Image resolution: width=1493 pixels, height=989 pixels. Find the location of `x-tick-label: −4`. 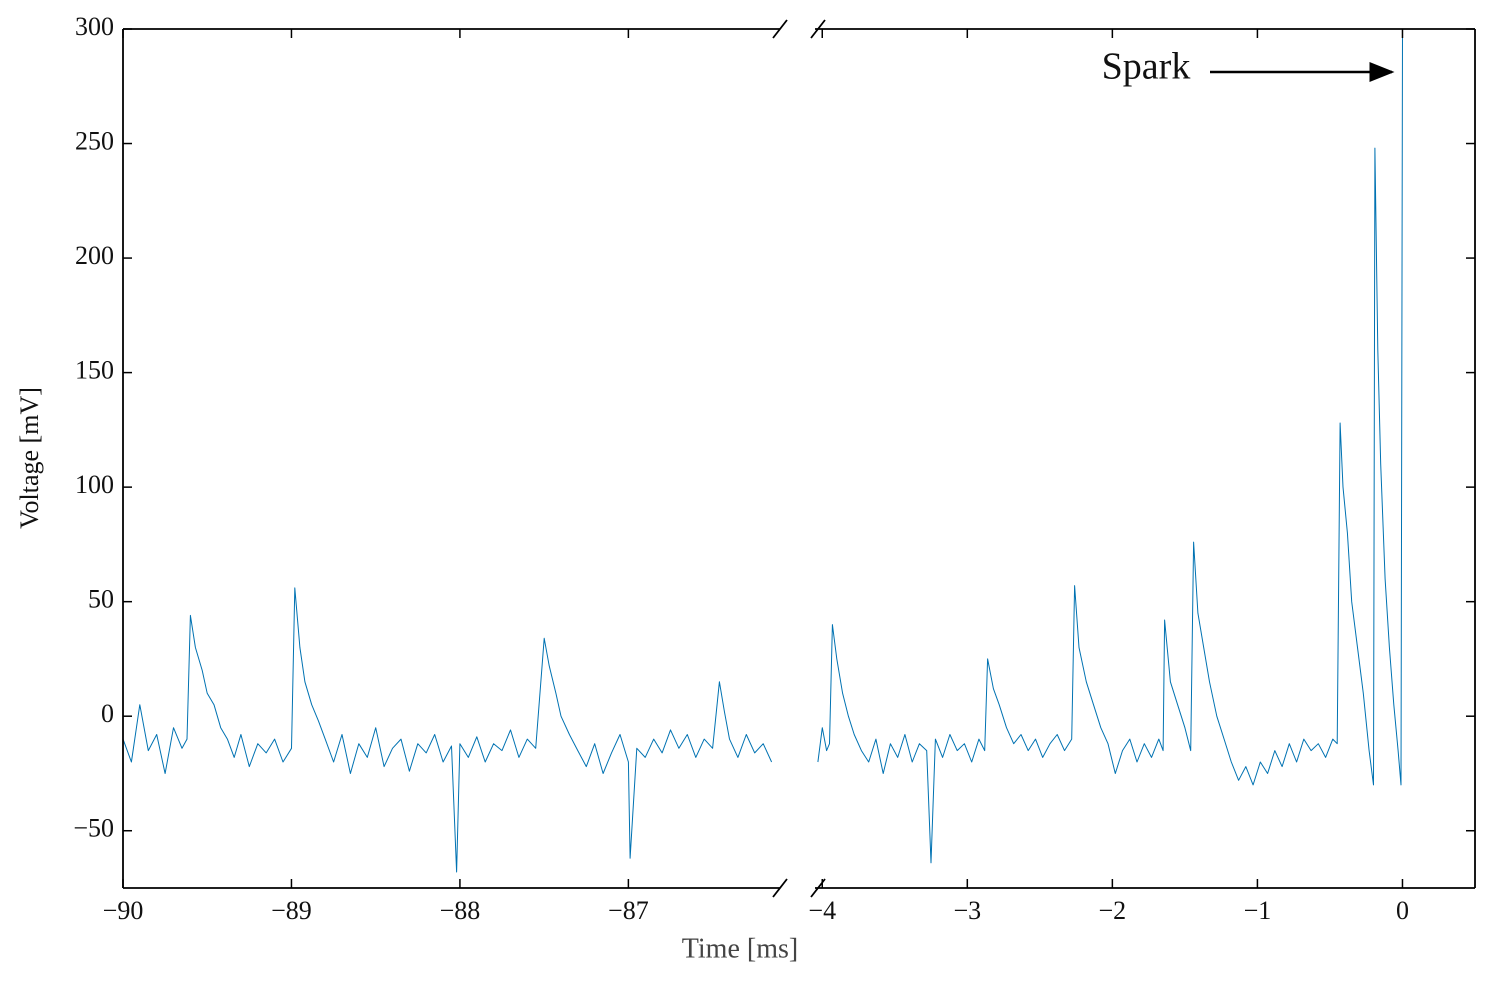

x-tick-label: −4 is located at coordinates (822, 910).